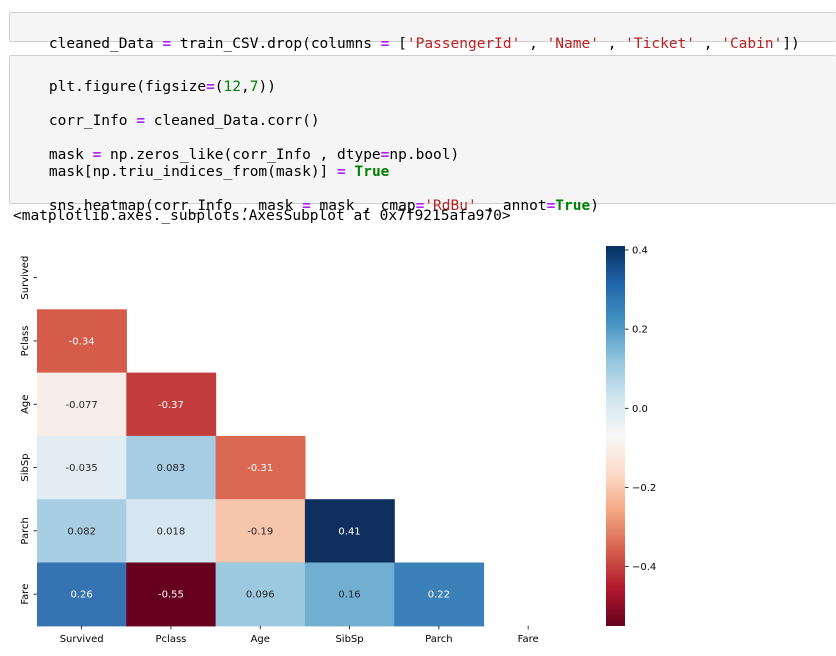  What do you see at coordinates (25, 341) in the screenshot?
I see `y-tick-label: Pclass` at bounding box center [25, 341].